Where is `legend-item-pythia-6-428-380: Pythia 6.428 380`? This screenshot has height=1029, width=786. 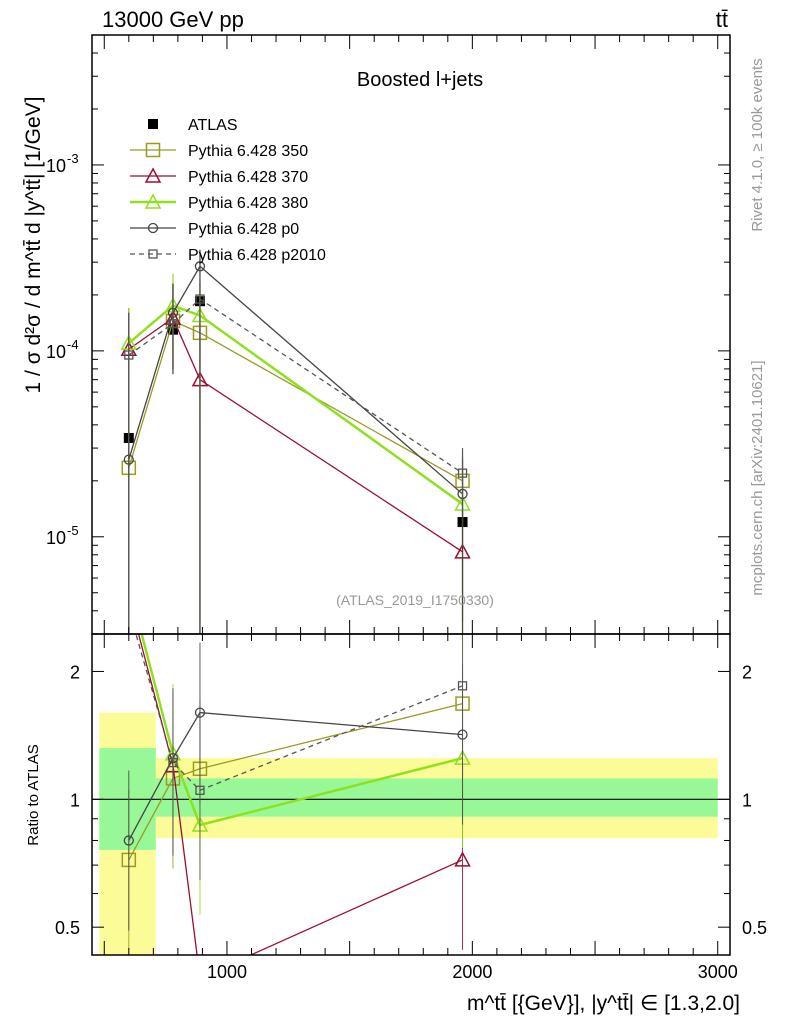 legend-item-pythia-6-428-380: Pythia 6.428 380 is located at coordinates (219, 202).